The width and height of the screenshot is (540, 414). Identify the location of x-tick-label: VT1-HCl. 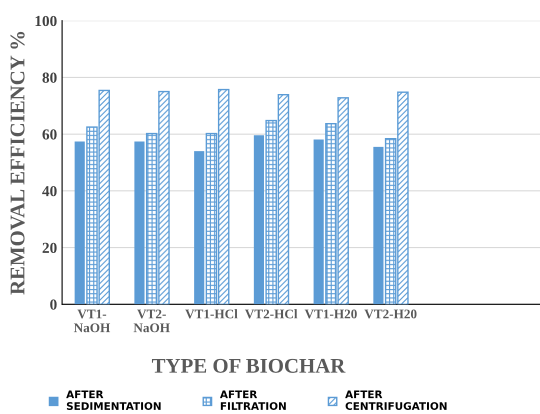
(211, 314).